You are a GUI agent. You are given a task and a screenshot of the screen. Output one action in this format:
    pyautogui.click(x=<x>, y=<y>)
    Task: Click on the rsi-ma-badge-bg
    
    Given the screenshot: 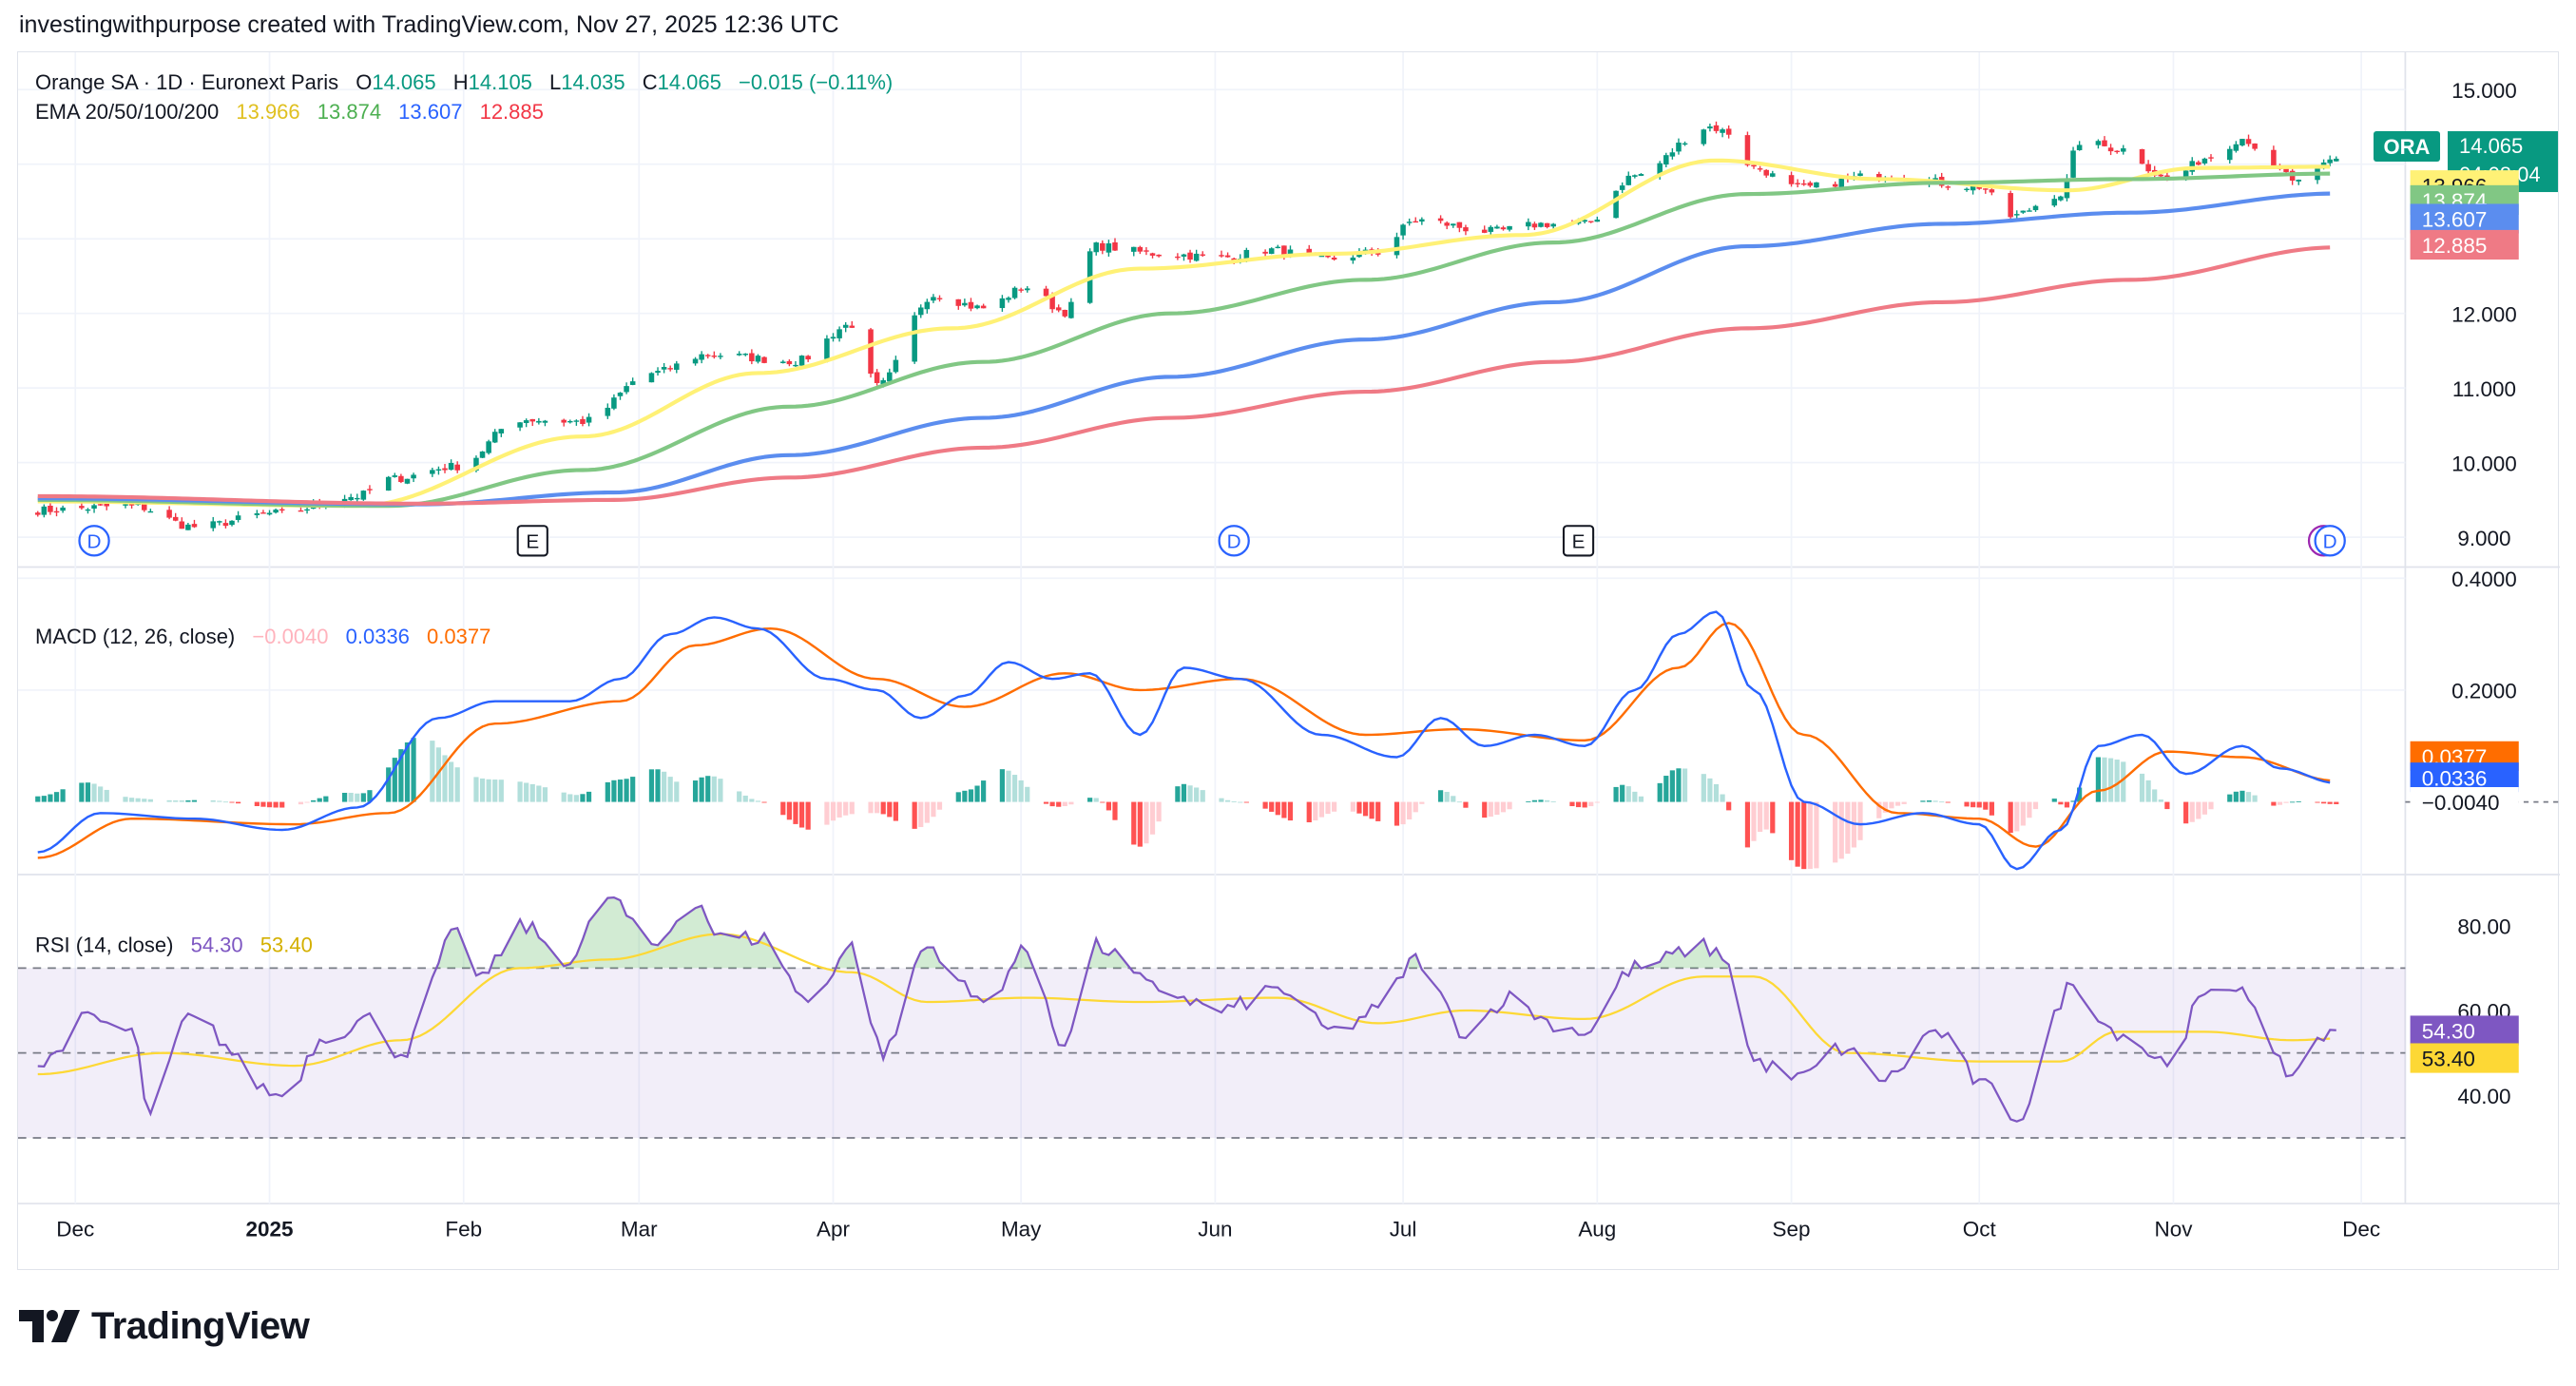 What is the action you would take?
    pyautogui.click(x=2464, y=1058)
    